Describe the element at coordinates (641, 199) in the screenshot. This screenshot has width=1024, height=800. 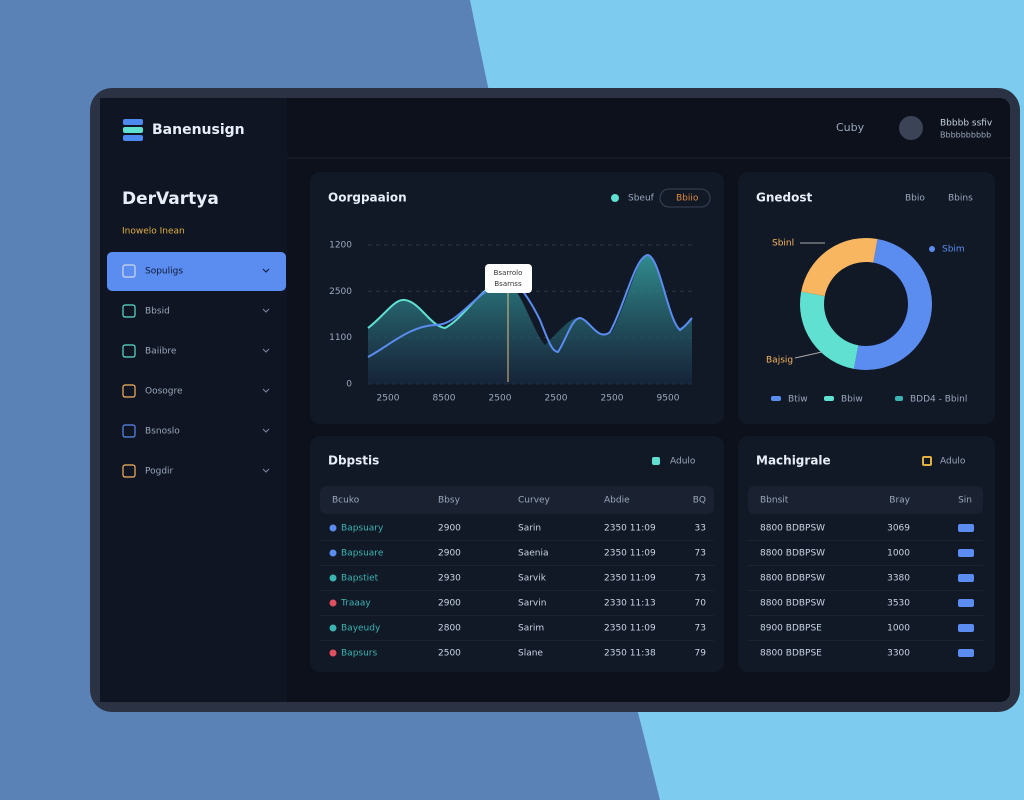
I see `legend-label: Sbeuf` at that location.